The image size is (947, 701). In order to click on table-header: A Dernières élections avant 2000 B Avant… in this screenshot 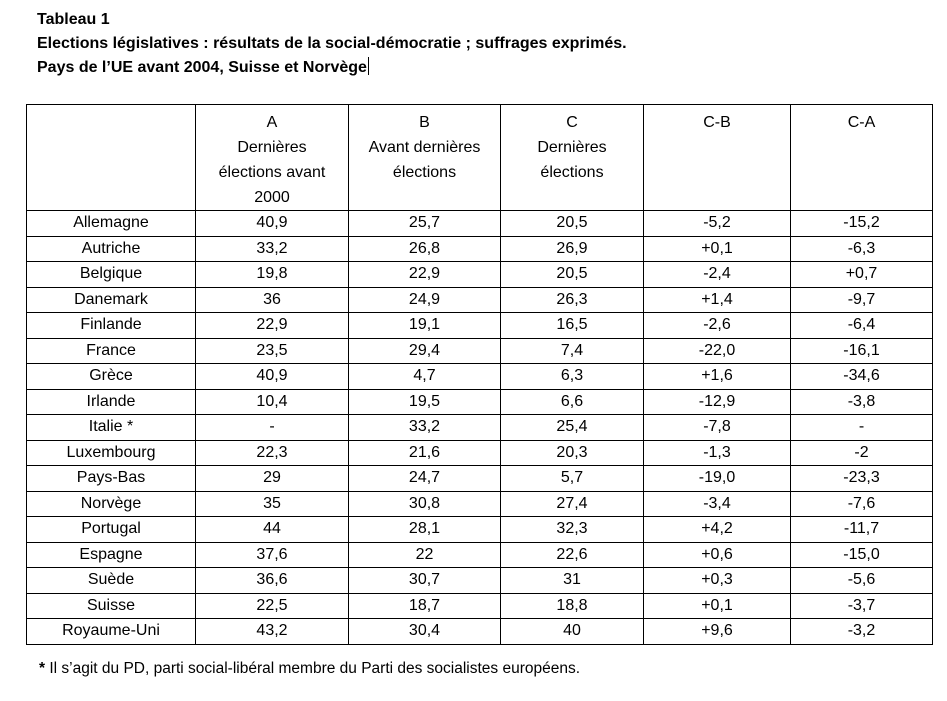, I will do `click(479, 157)`.